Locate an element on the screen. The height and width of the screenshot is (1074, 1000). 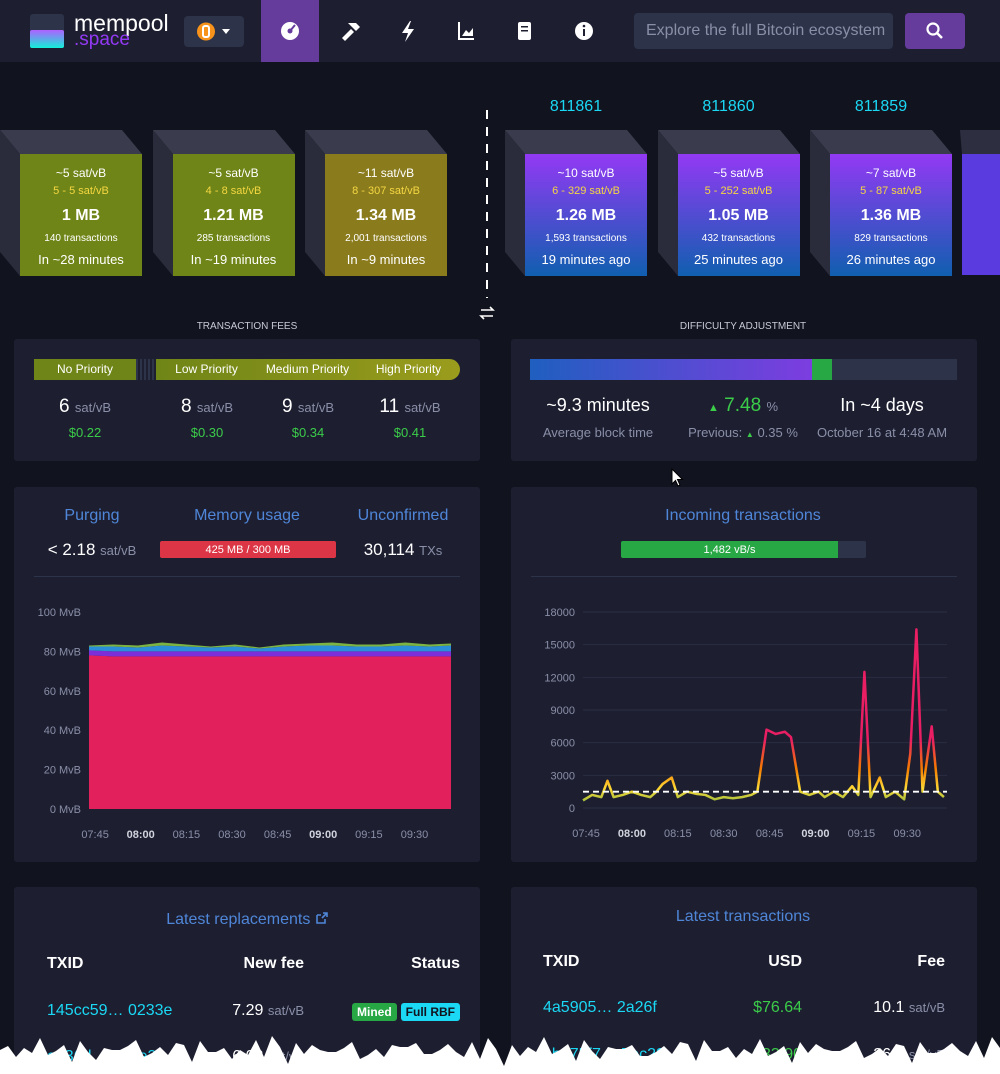
stat-label: Purging is located at coordinates (92, 515).